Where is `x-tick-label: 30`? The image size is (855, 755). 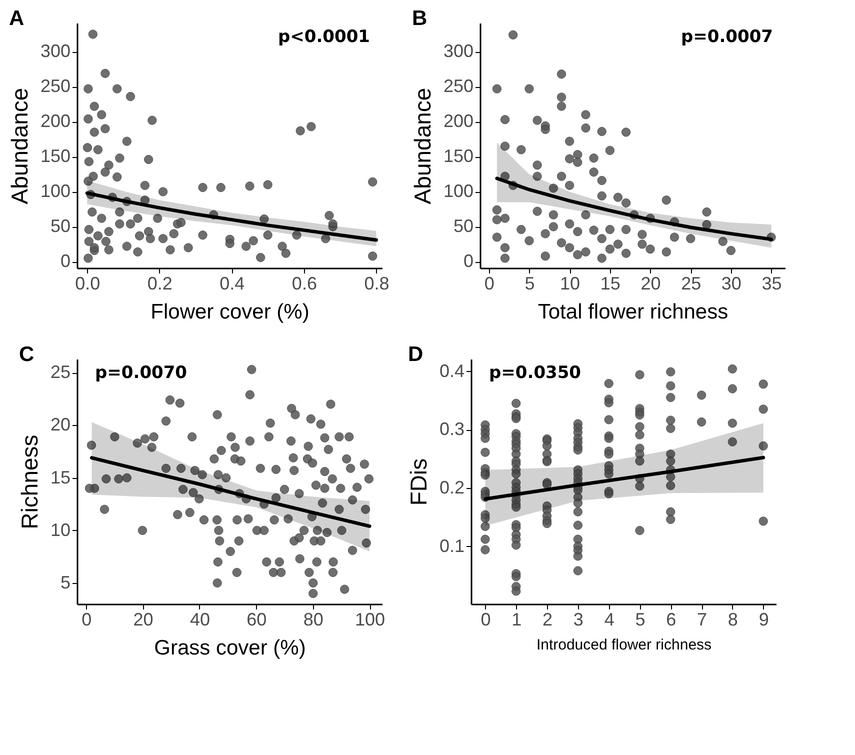 x-tick-label: 30 is located at coordinates (731, 284).